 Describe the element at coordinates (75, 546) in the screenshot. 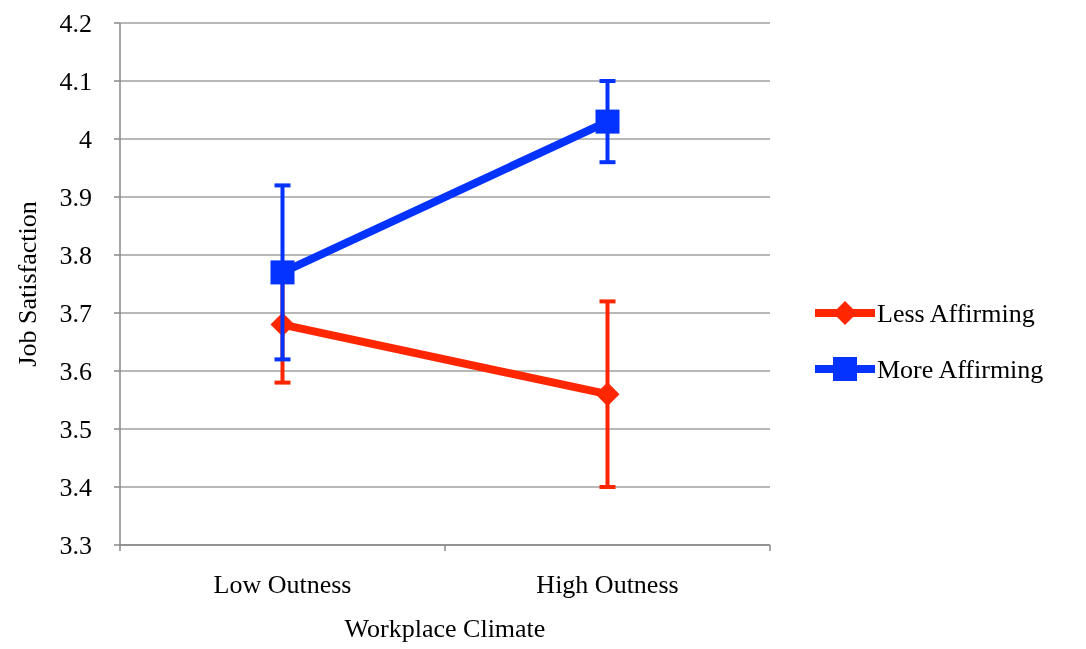

I see `y-tick-label: 3.3` at that location.